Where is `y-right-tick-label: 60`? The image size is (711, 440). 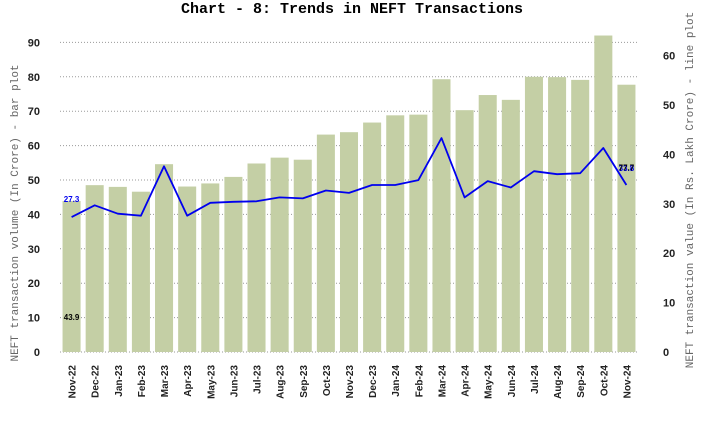
y-right-tick-label: 60 is located at coordinates (669, 57).